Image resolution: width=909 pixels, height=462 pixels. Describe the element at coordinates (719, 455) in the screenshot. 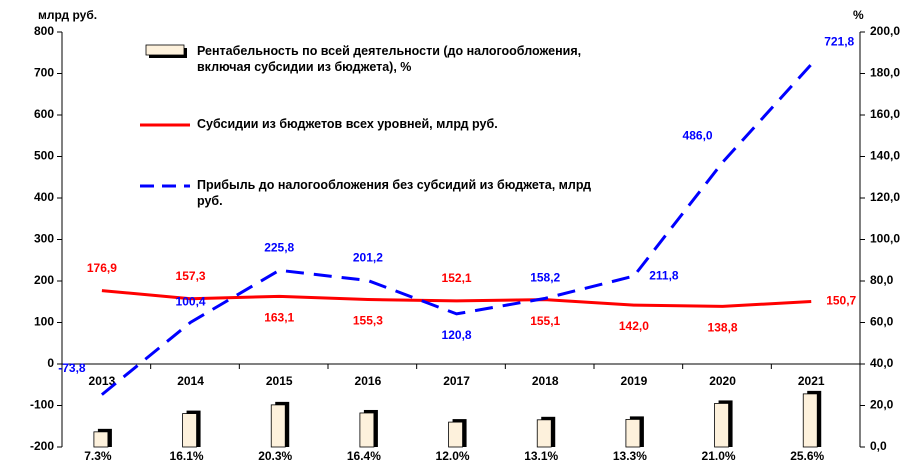

I see `bar-value-label: 21.0%` at that location.